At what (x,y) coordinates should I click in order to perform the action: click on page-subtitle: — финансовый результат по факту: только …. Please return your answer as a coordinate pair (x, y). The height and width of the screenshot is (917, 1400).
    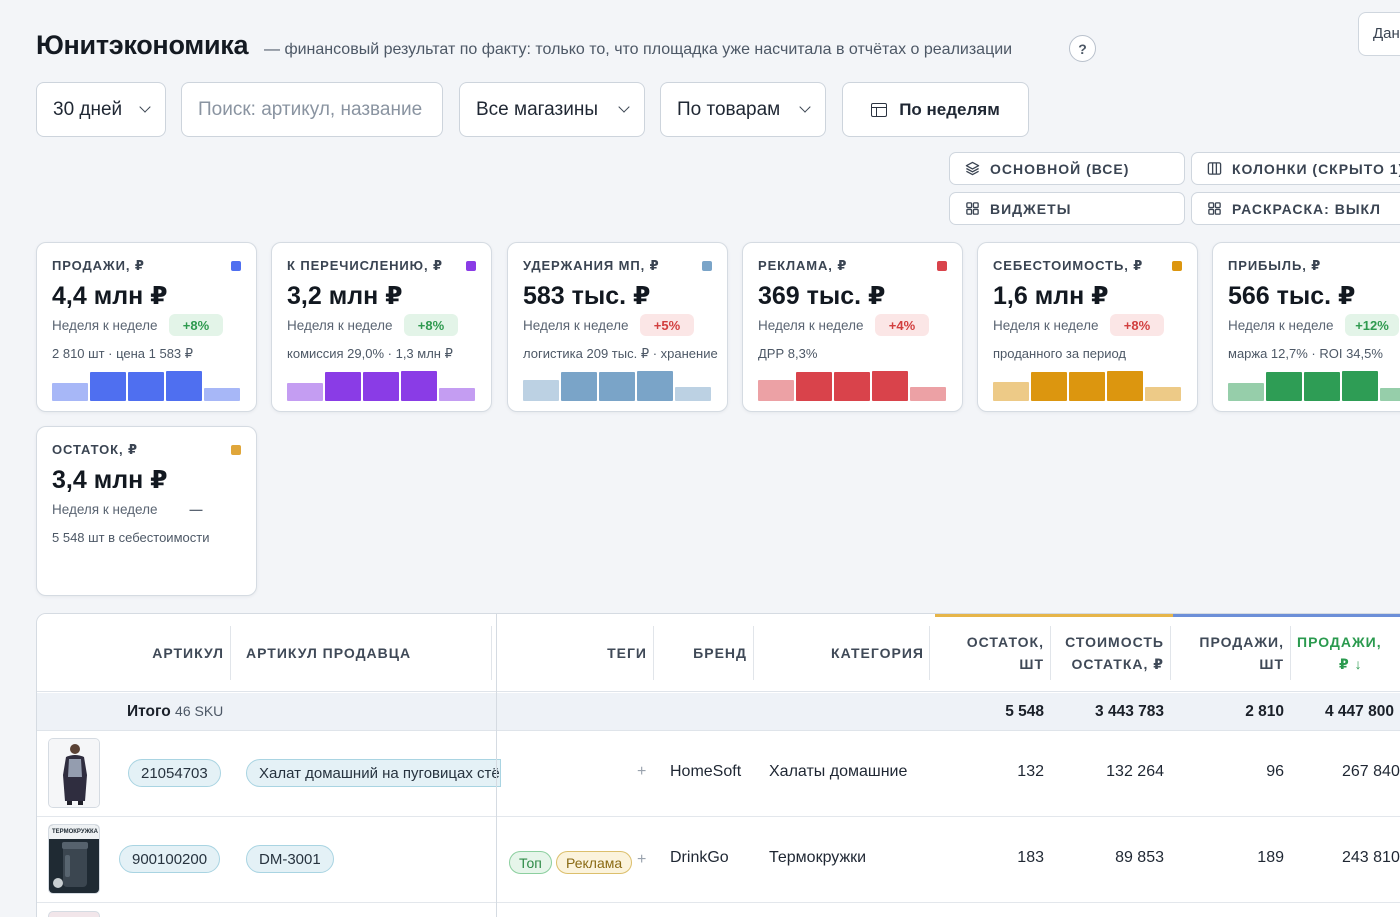
    Looking at the image, I should click on (638, 49).